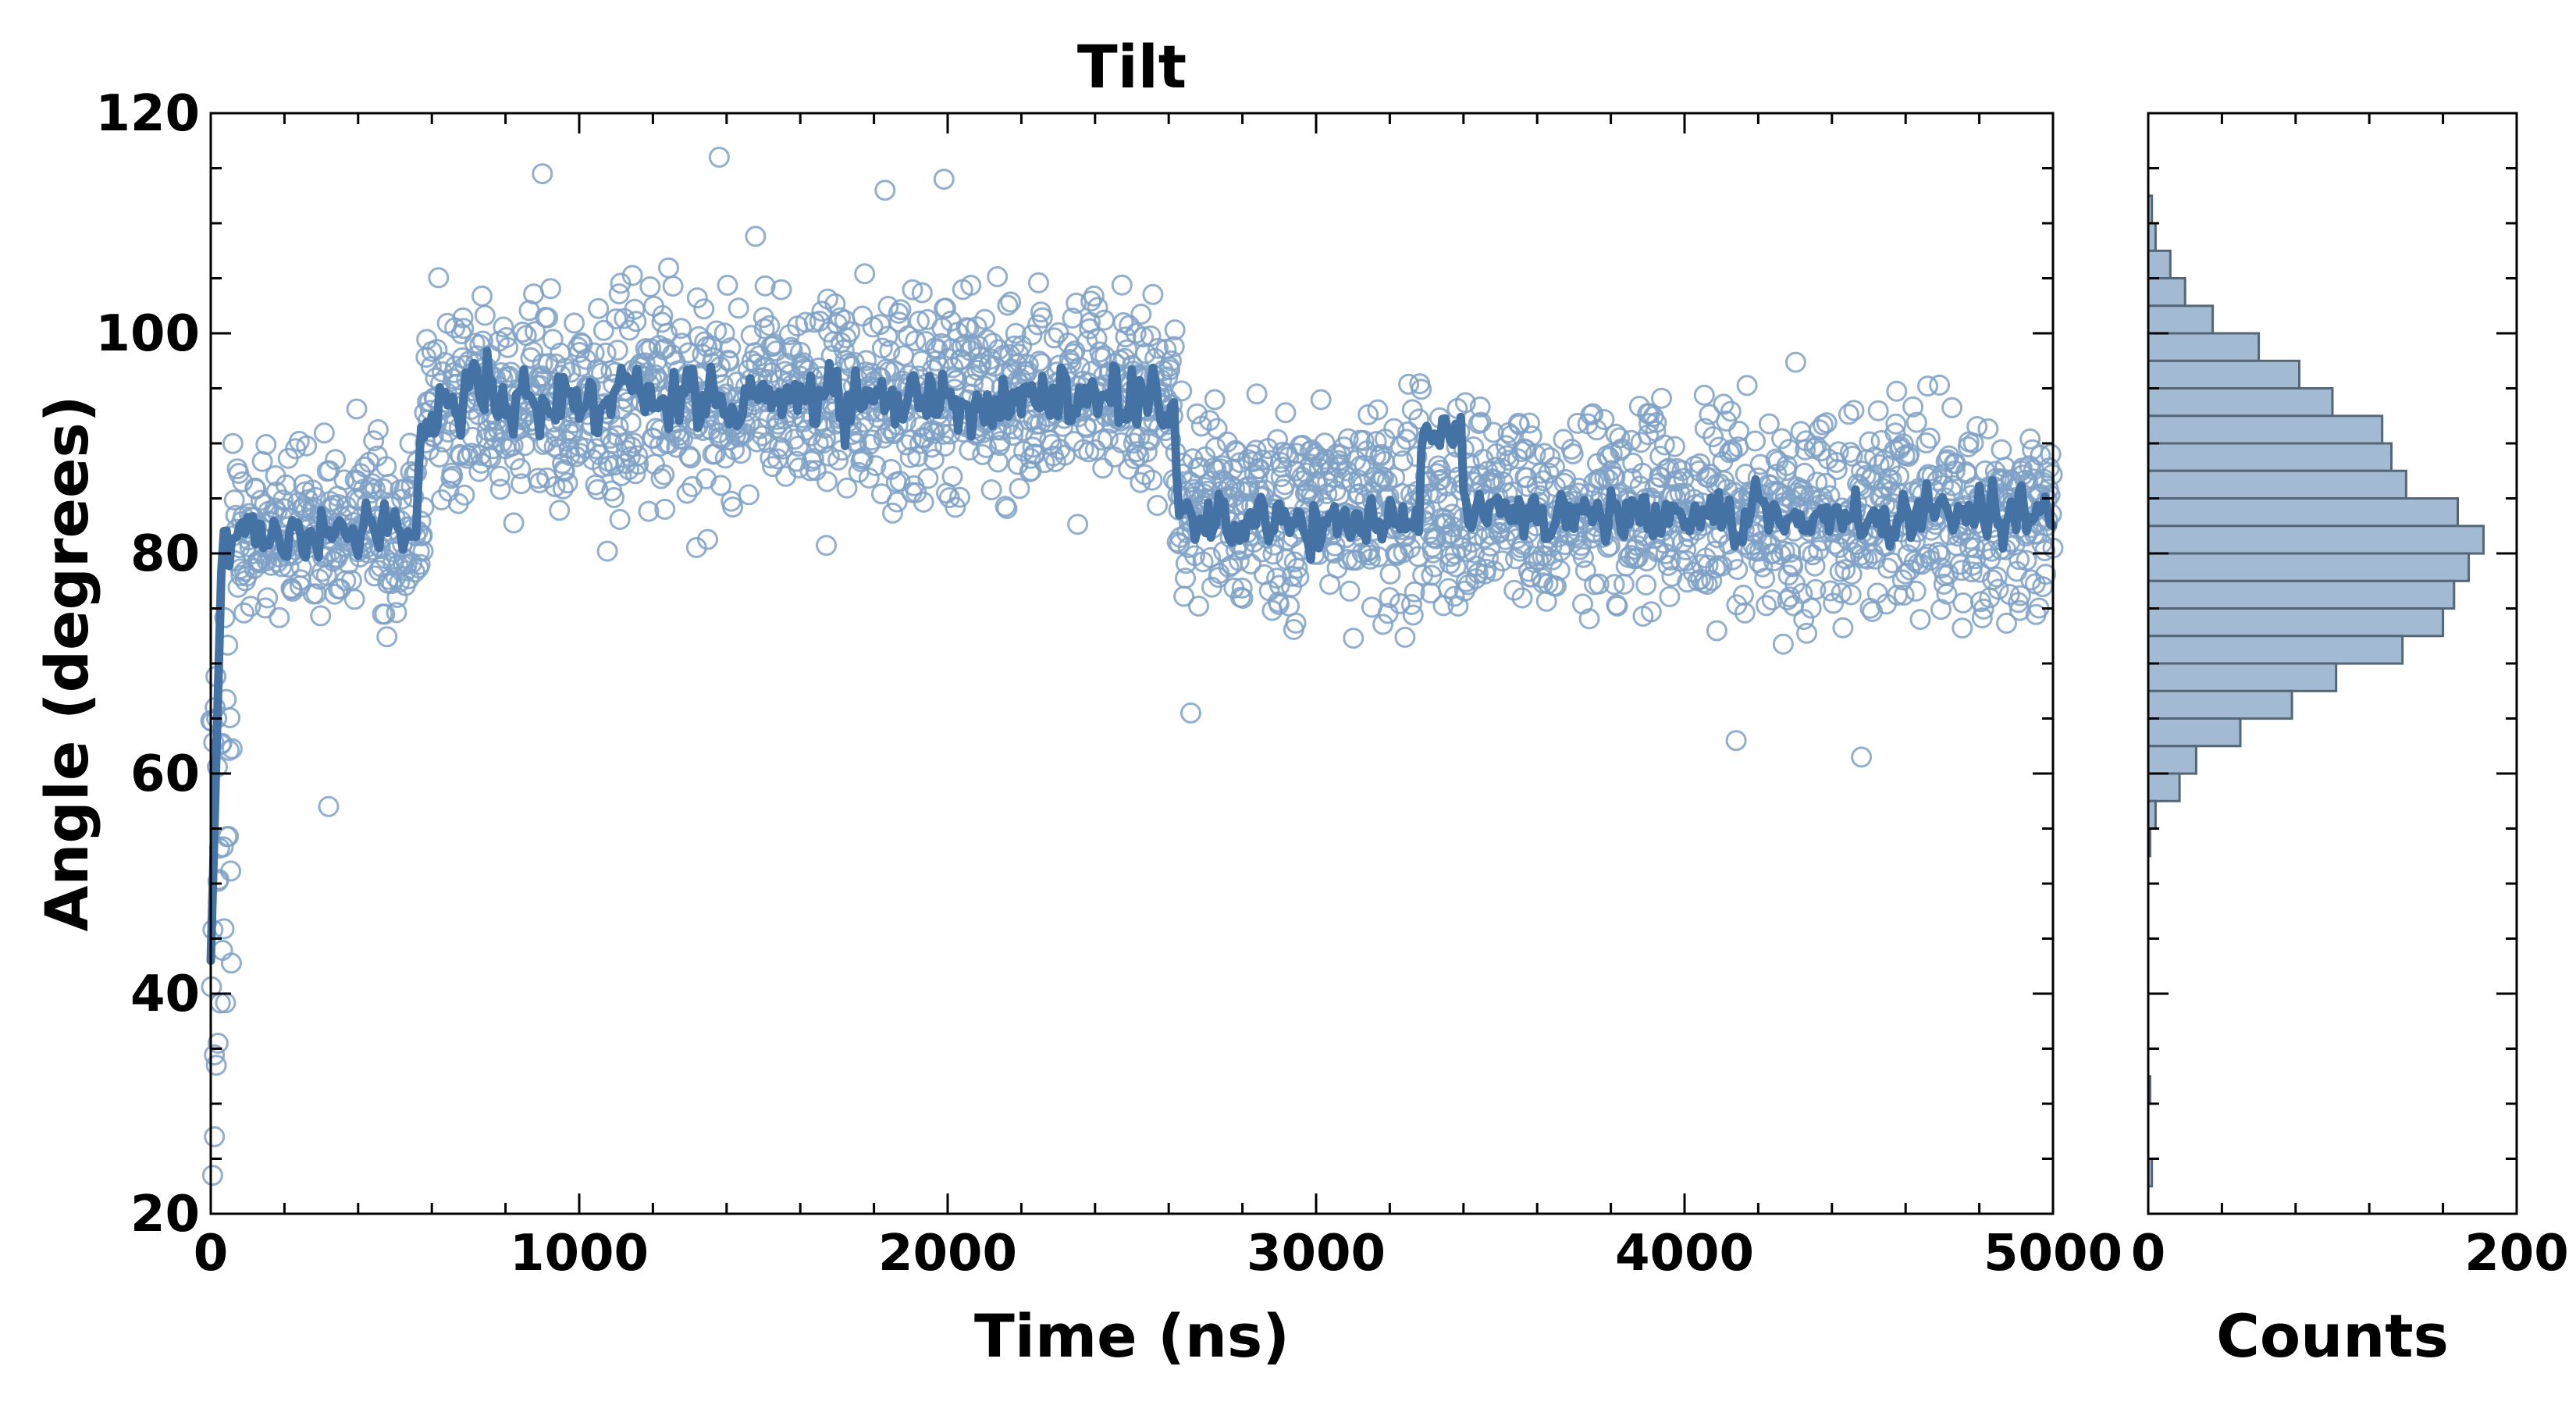 The image size is (2576, 1405). Describe the element at coordinates (165, 1215) in the screenshot. I see `y-tick-label: 20` at that location.